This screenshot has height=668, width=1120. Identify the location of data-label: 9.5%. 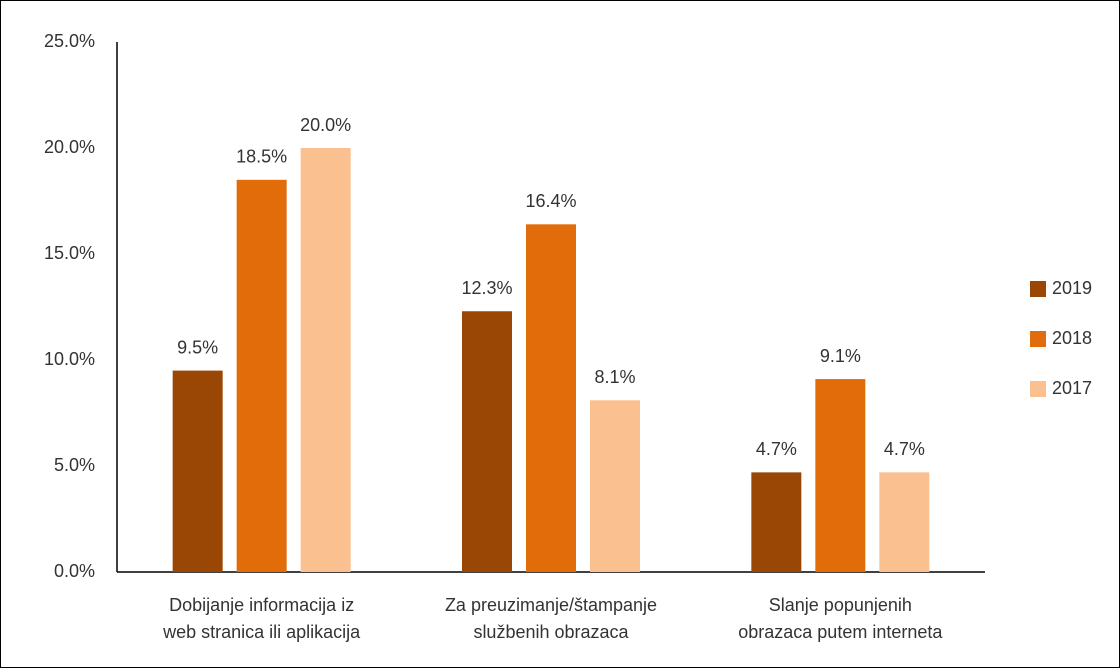
(197, 347).